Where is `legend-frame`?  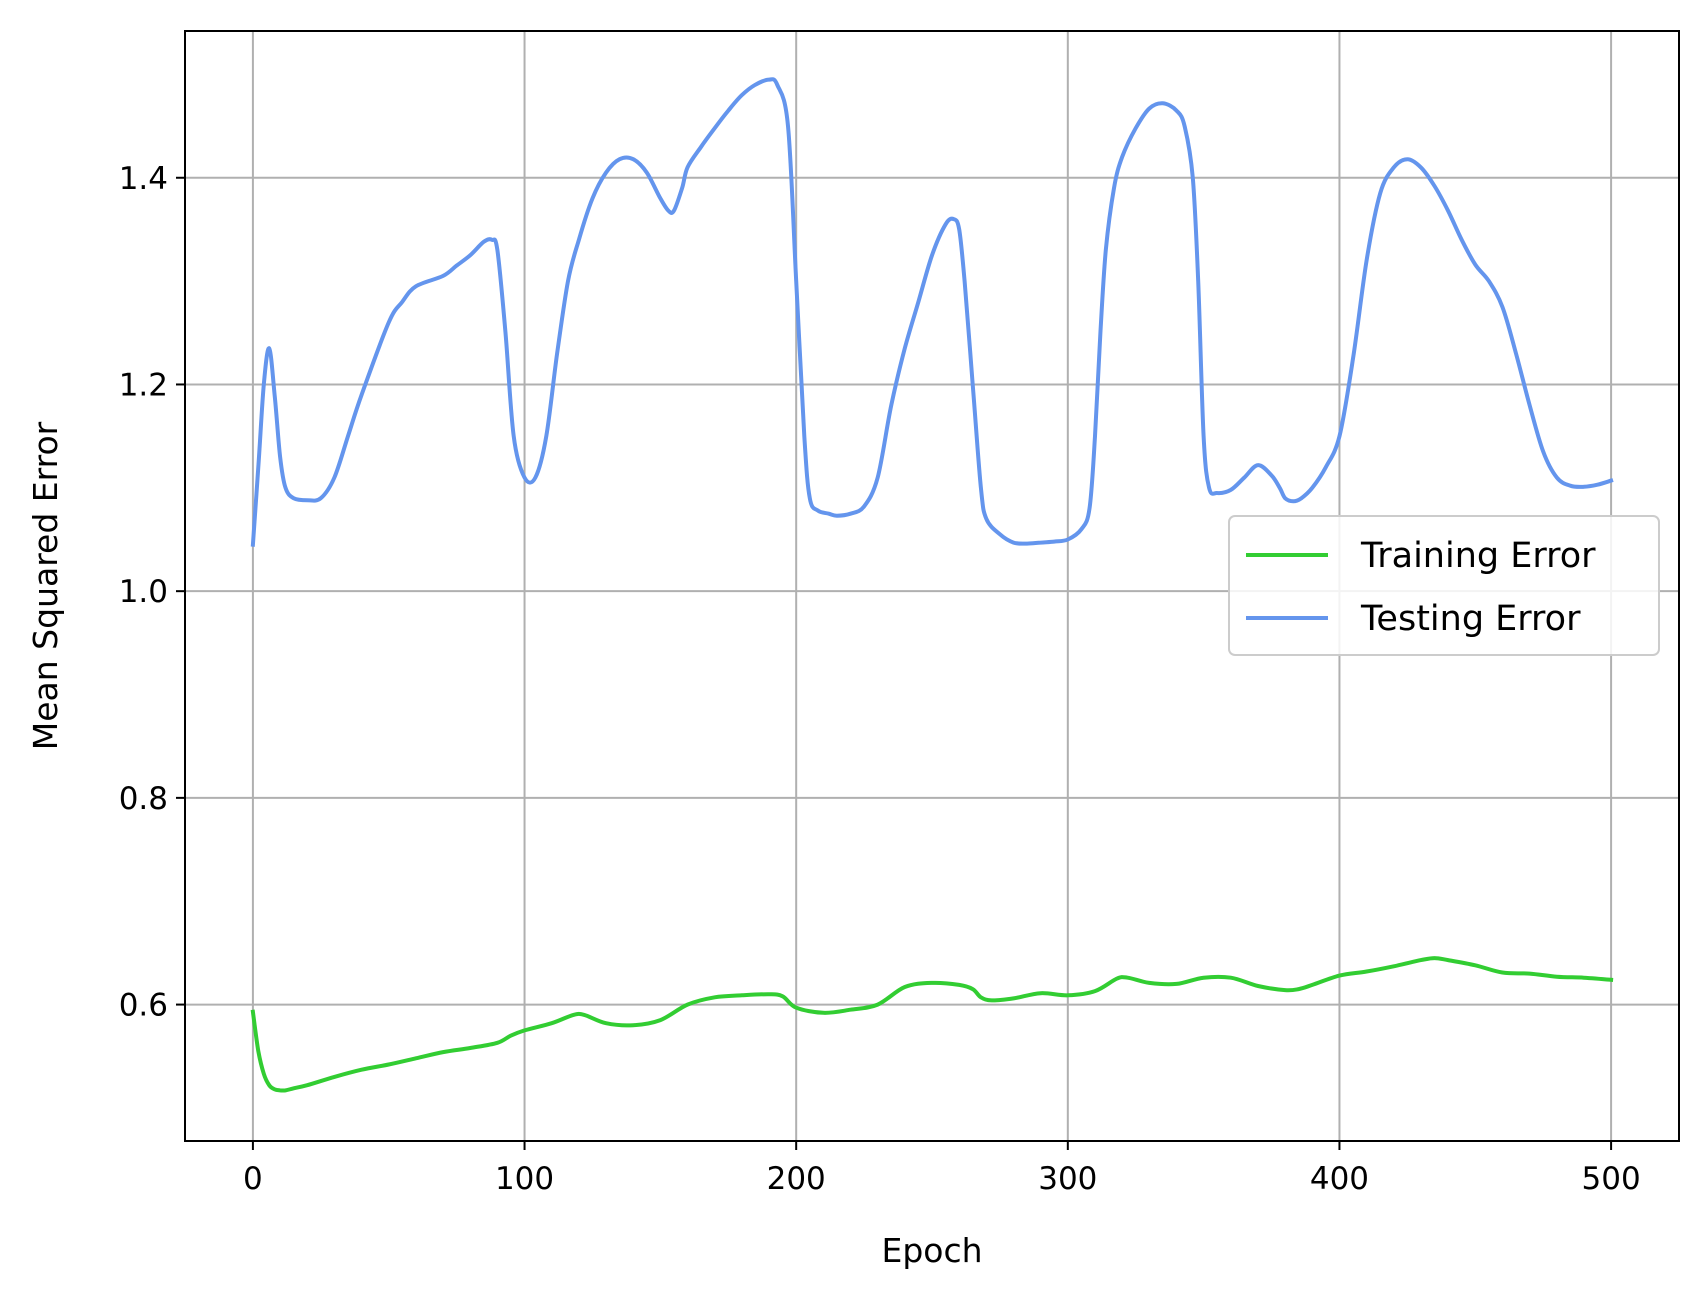
legend-frame is located at coordinates (1444, 585).